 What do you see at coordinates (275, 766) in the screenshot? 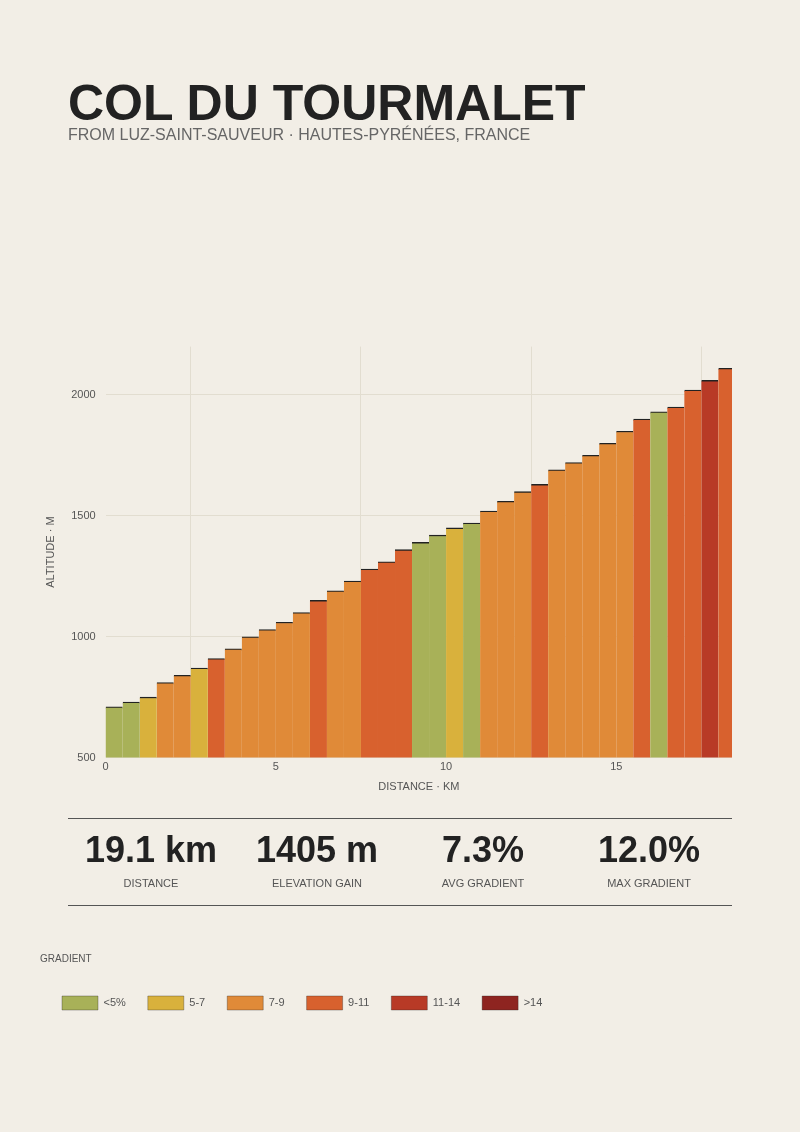
I see `x-tick-label: 5` at bounding box center [275, 766].